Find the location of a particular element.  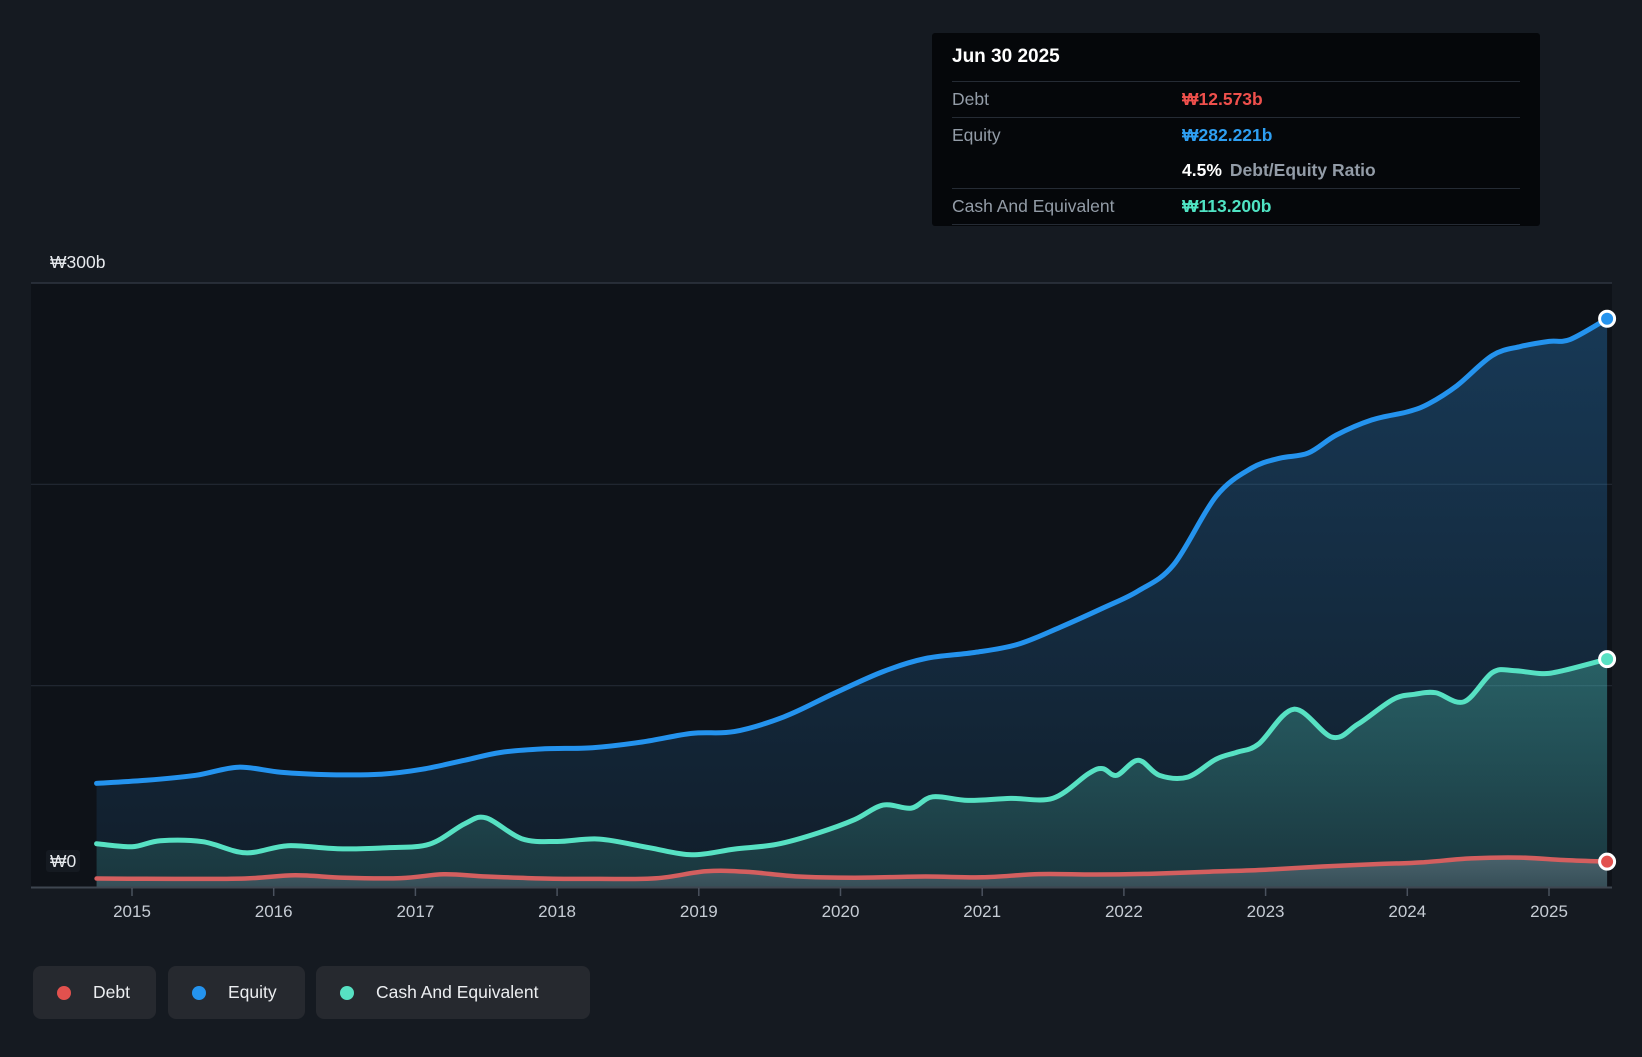

x-axis-label-2023: 2023 is located at coordinates (1265, 911).